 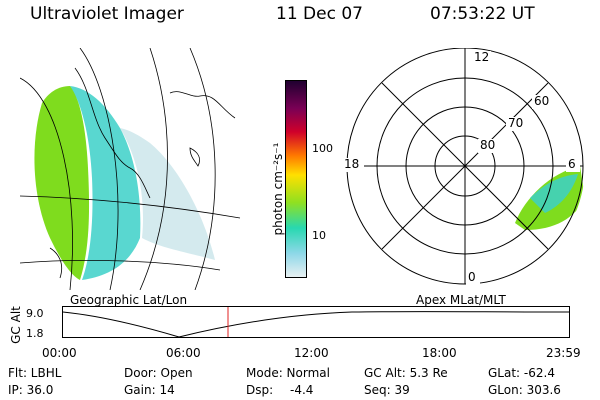 I want to click on info-filter: Flt: LBHL, so click(x=35, y=373).